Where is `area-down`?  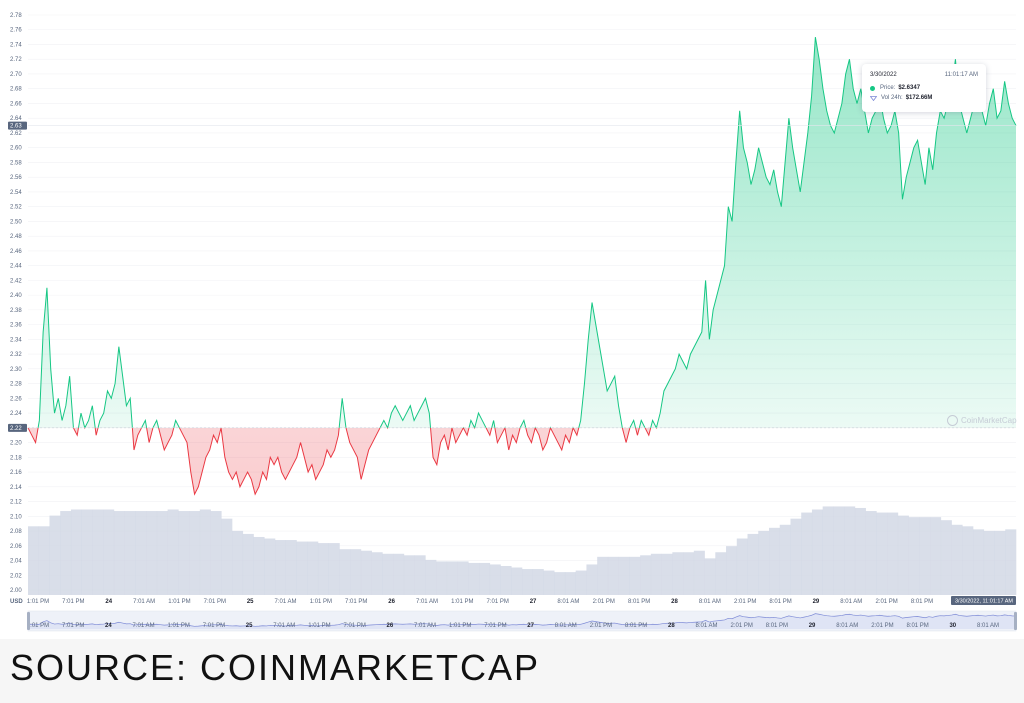 area-down is located at coordinates (522, 461).